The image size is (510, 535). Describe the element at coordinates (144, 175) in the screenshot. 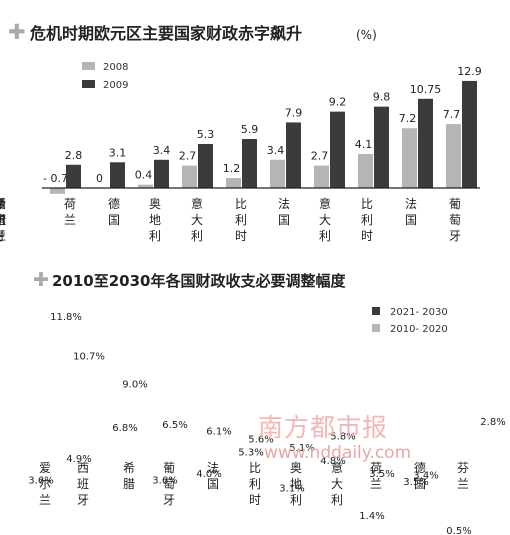

I see `bar-2008-label: 0.4` at that location.